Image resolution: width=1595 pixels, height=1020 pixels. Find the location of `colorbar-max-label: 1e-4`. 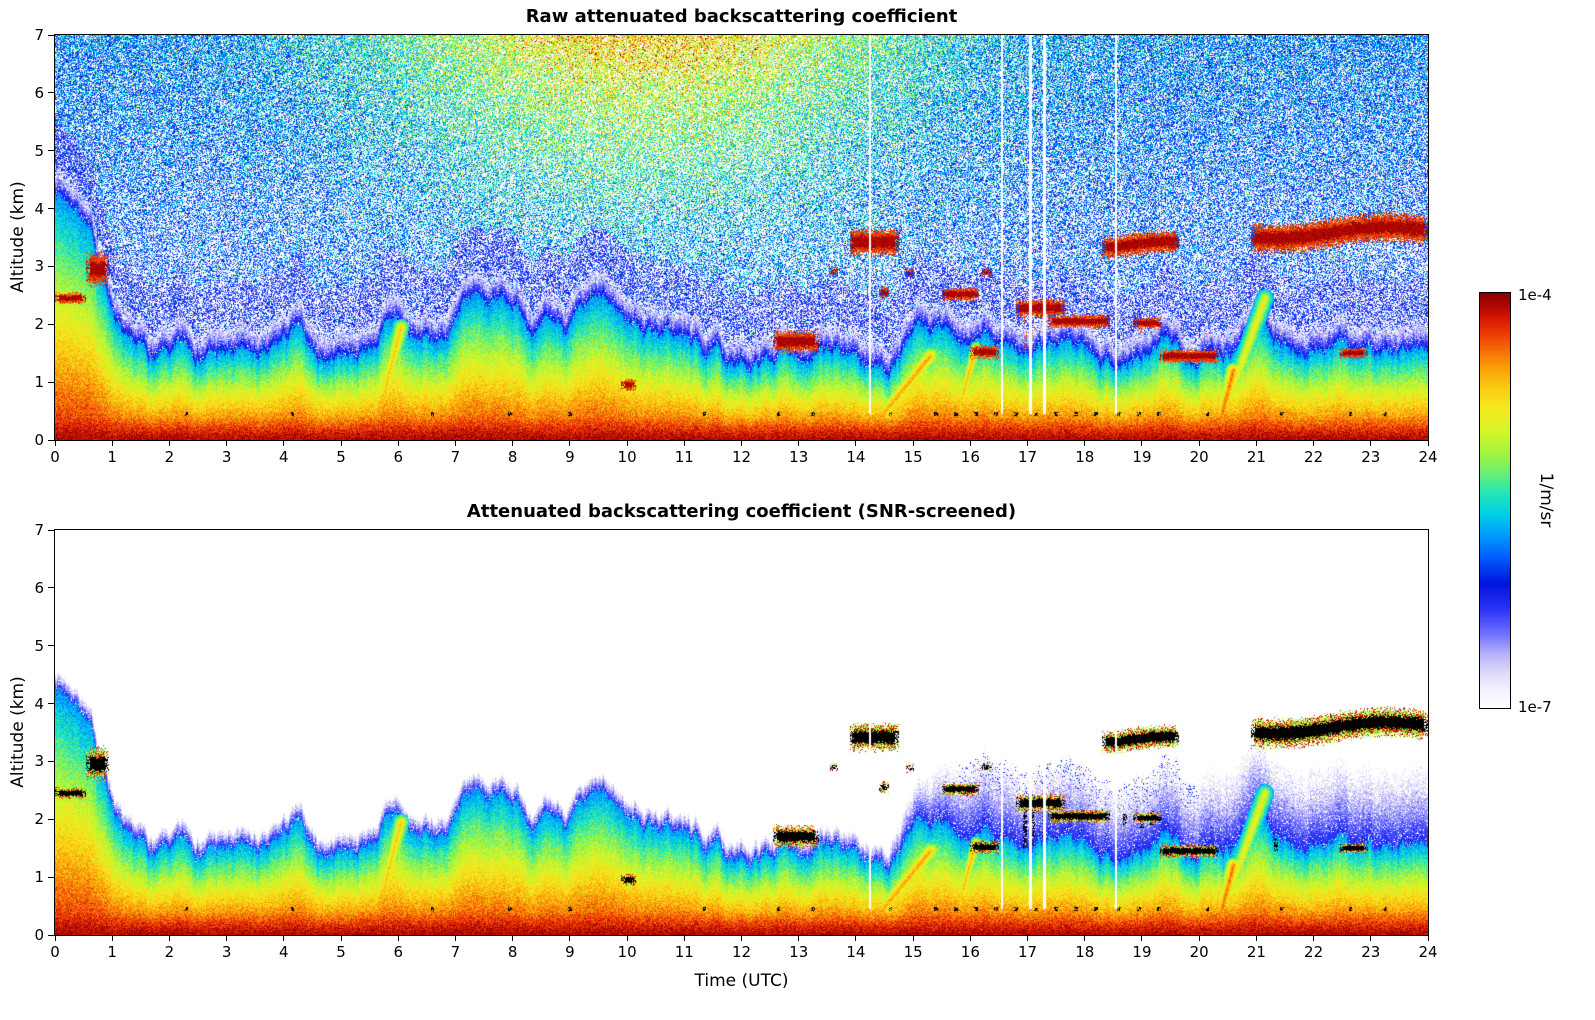

colorbar-max-label: 1e-4 is located at coordinates (1535, 295).